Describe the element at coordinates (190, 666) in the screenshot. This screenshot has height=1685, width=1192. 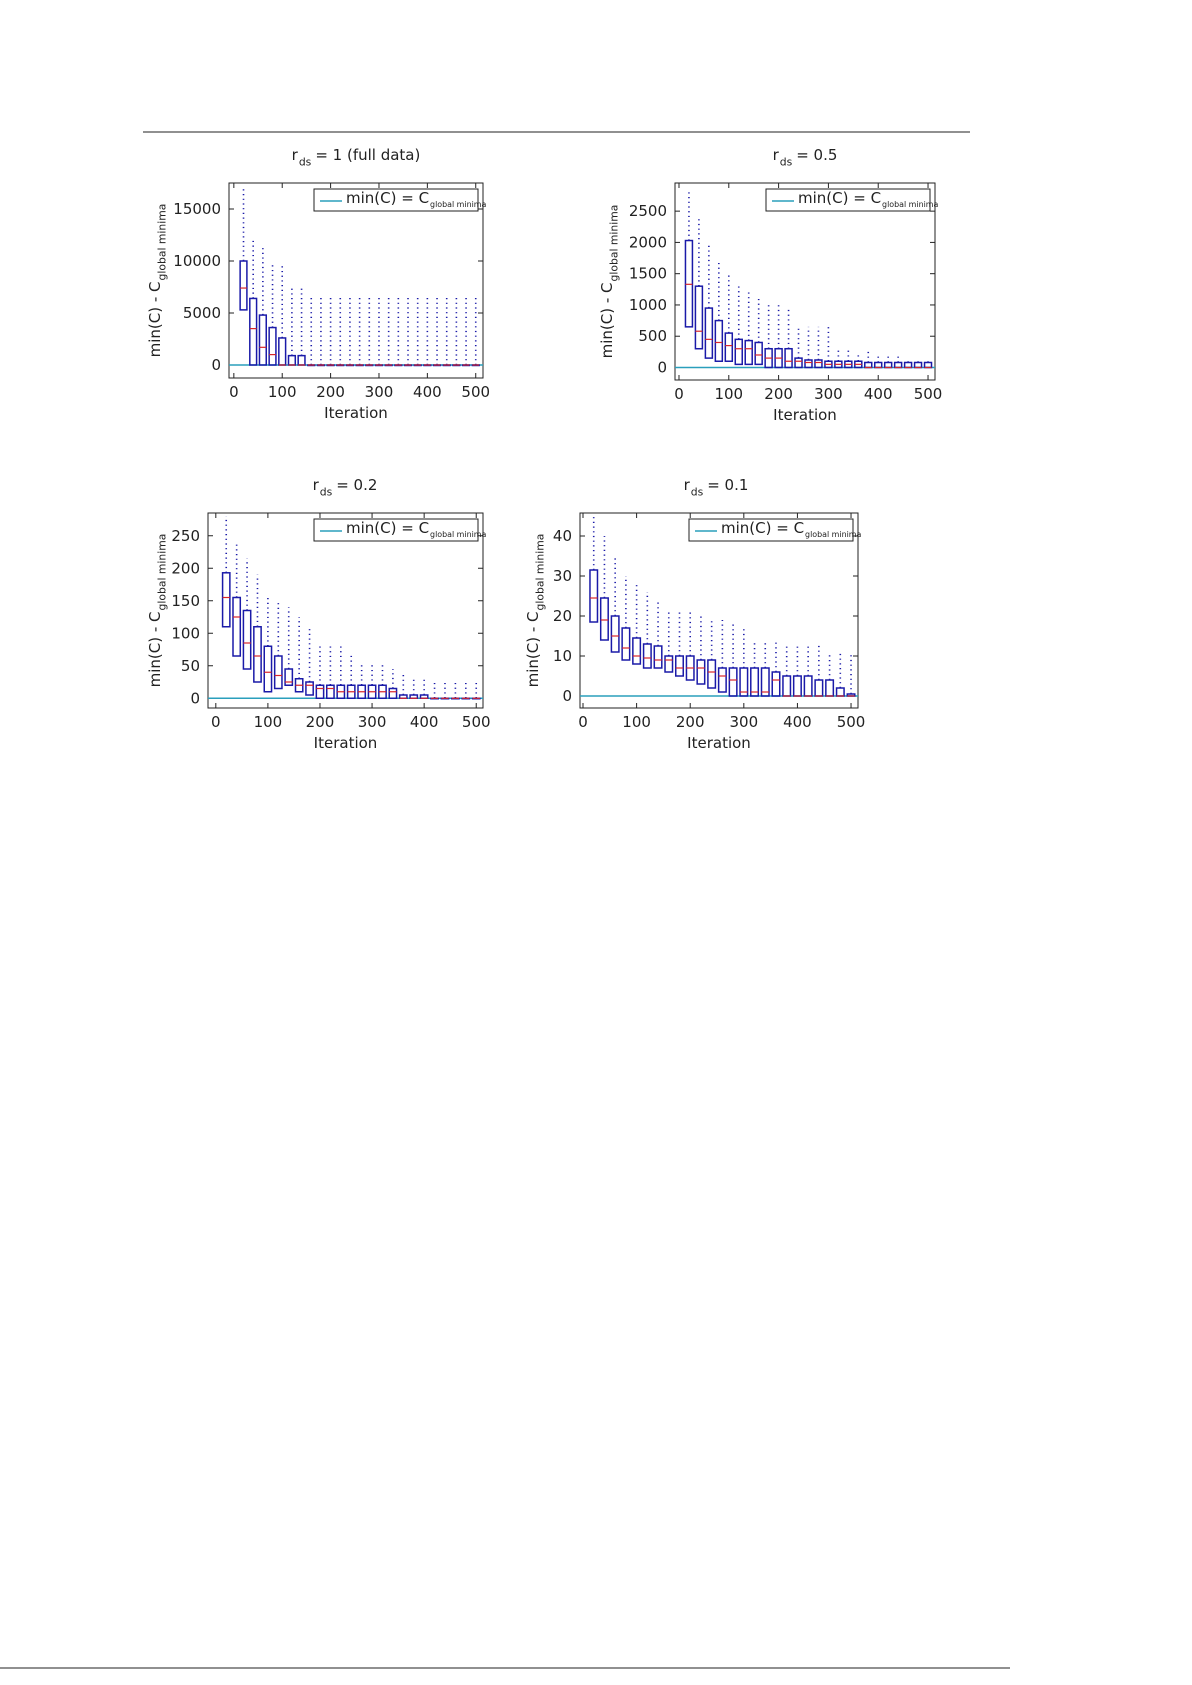
I see `y-tick-label: 50` at that location.